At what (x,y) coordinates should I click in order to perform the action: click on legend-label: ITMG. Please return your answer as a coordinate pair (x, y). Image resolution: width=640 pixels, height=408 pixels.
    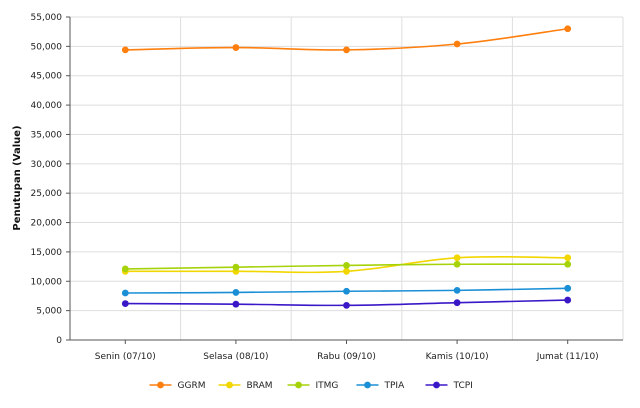
    Looking at the image, I should click on (327, 386).